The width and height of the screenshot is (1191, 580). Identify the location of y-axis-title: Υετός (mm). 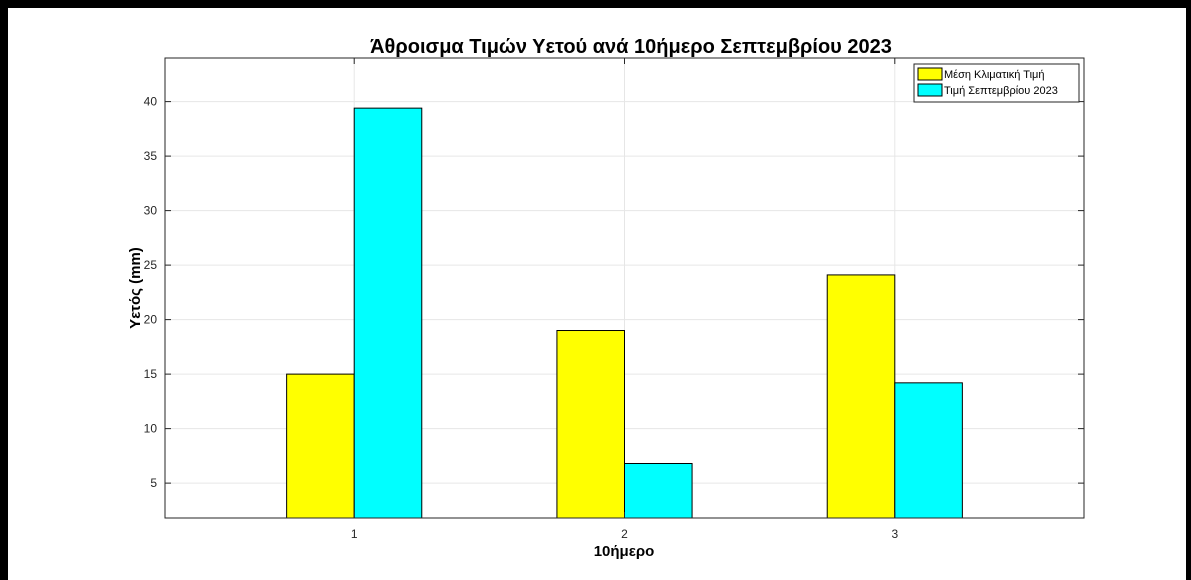
(135, 288).